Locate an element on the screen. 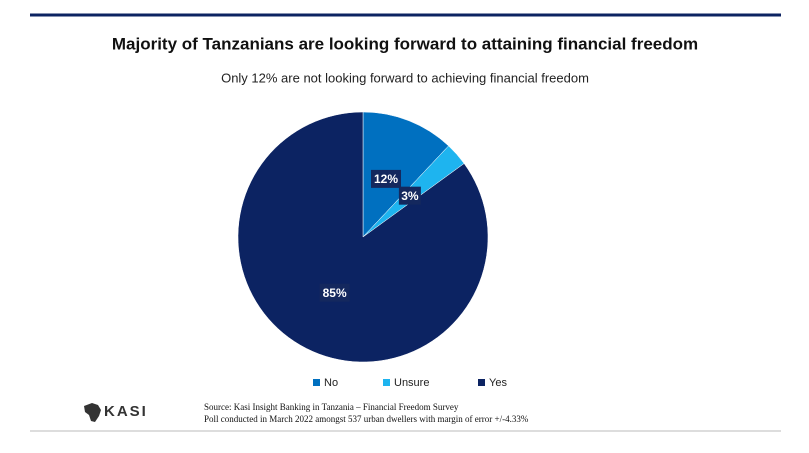 This screenshot has width=809, height=453. pie-slice is located at coordinates (405, 174).